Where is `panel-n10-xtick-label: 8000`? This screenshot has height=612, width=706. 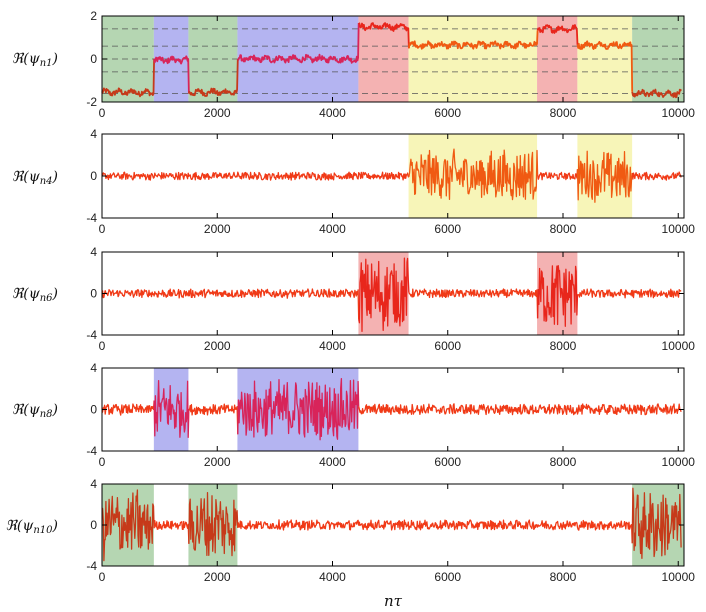
panel-n10-xtick-label: 8000 is located at coordinates (563, 577).